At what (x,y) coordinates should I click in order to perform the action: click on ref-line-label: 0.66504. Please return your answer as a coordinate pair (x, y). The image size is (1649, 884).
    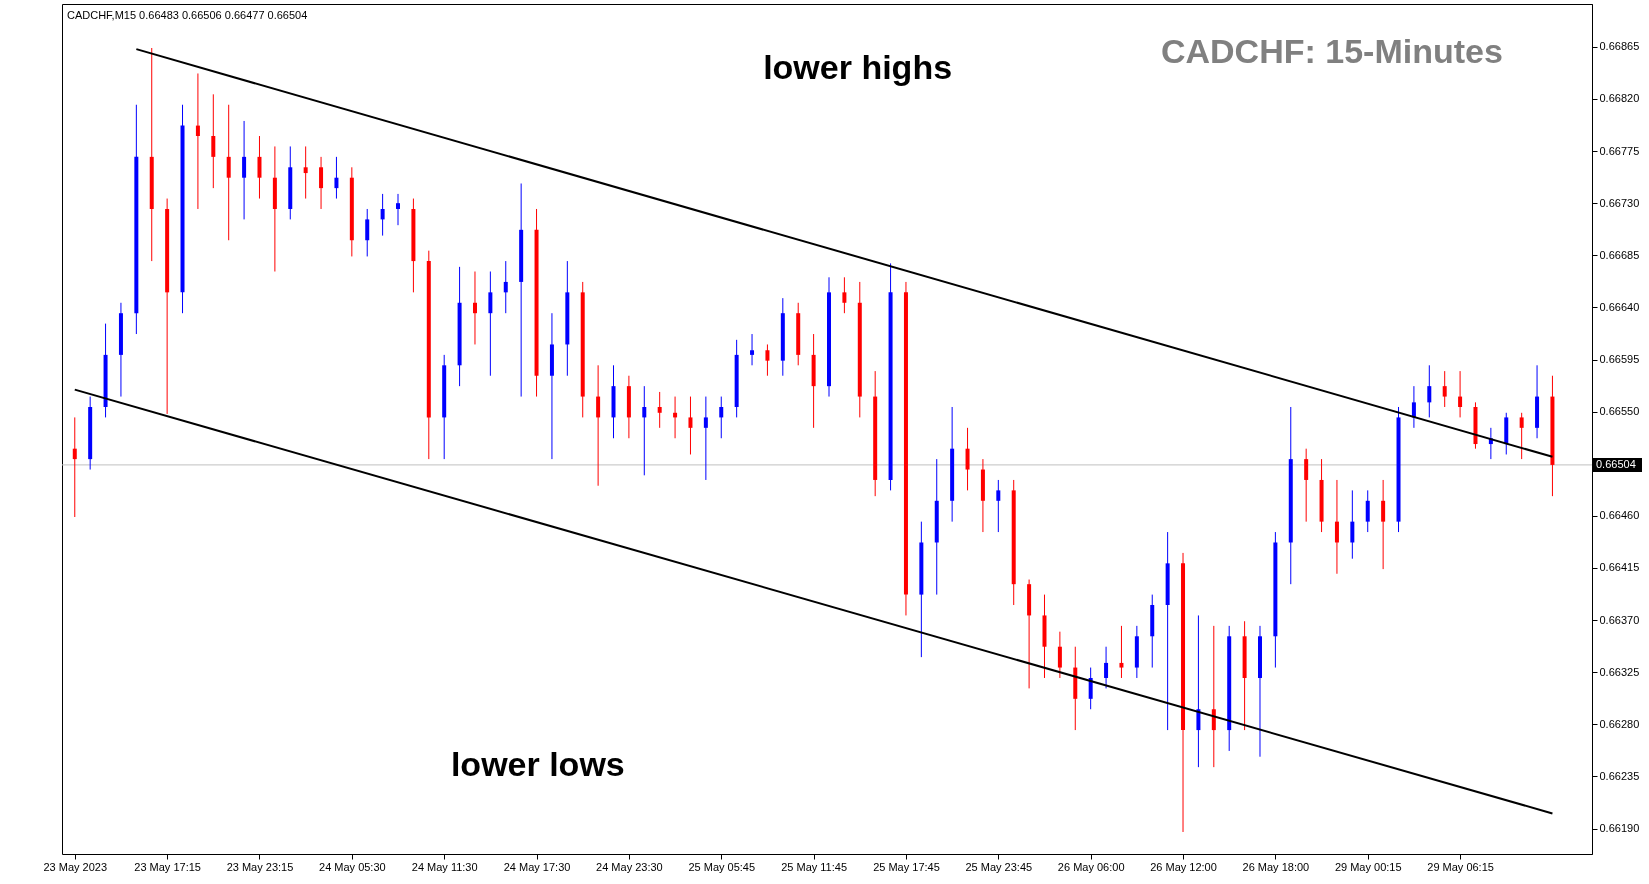
    Looking at the image, I should click on (1616, 463).